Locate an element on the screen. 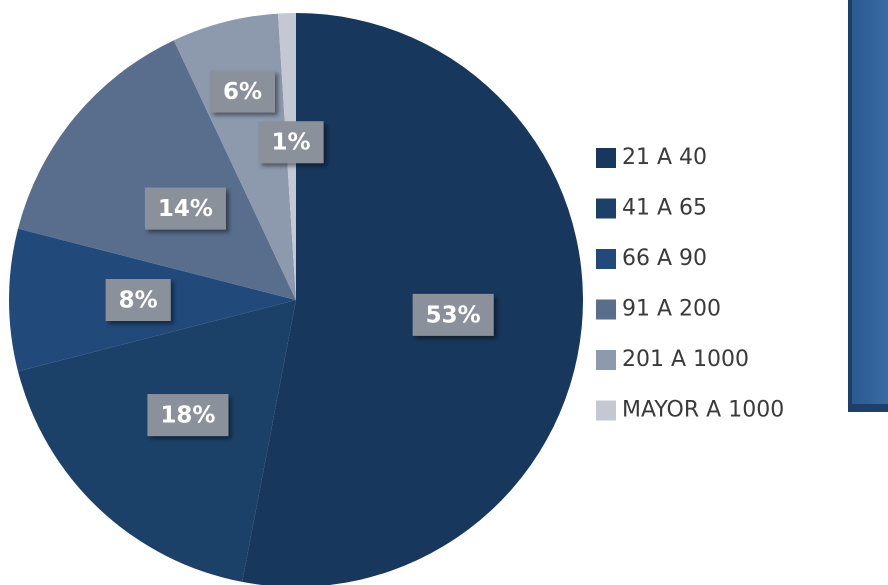  data-label: 14% is located at coordinates (185, 208).